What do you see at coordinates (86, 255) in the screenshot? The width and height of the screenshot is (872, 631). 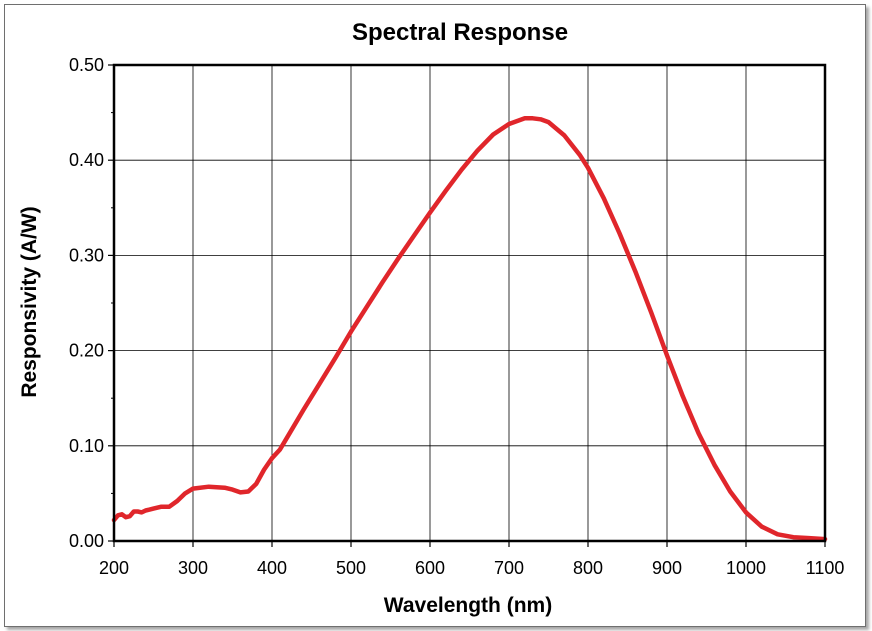 I see `y-tick-label: 0.30` at bounding box center [86, 255].